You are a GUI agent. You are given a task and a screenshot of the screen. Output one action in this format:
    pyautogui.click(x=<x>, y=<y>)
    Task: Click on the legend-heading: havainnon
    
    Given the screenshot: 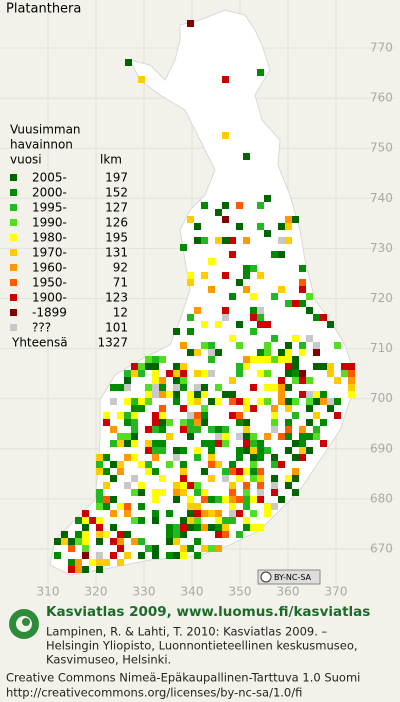 What is the action you would take?
    pyautogui.click(x=41, y=145)
    